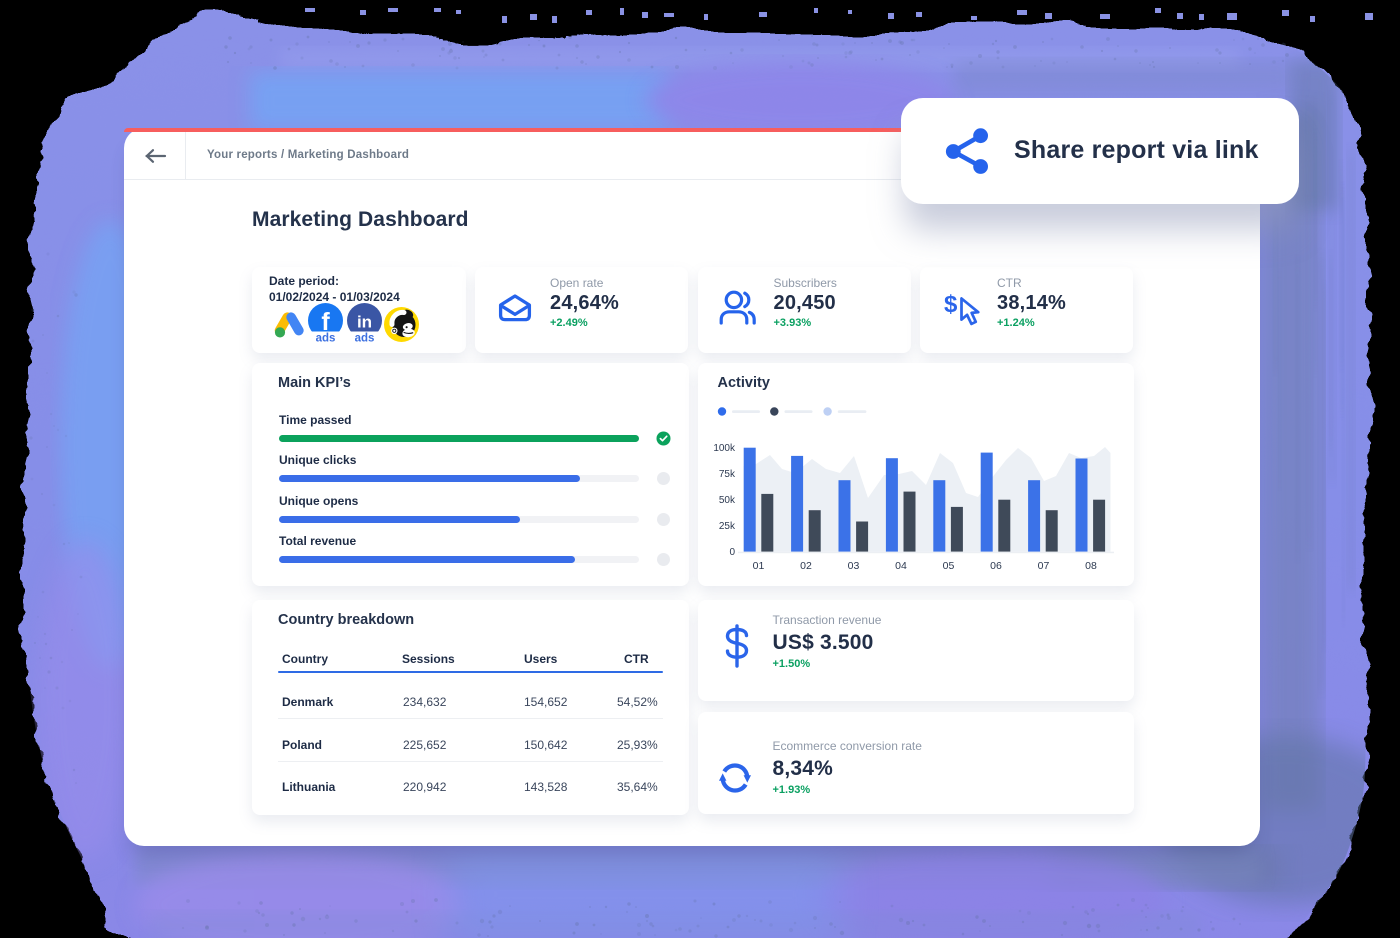 This screenshot has height=938, width=1400. I want to click on svg-text: 25k, so click(726, 526).